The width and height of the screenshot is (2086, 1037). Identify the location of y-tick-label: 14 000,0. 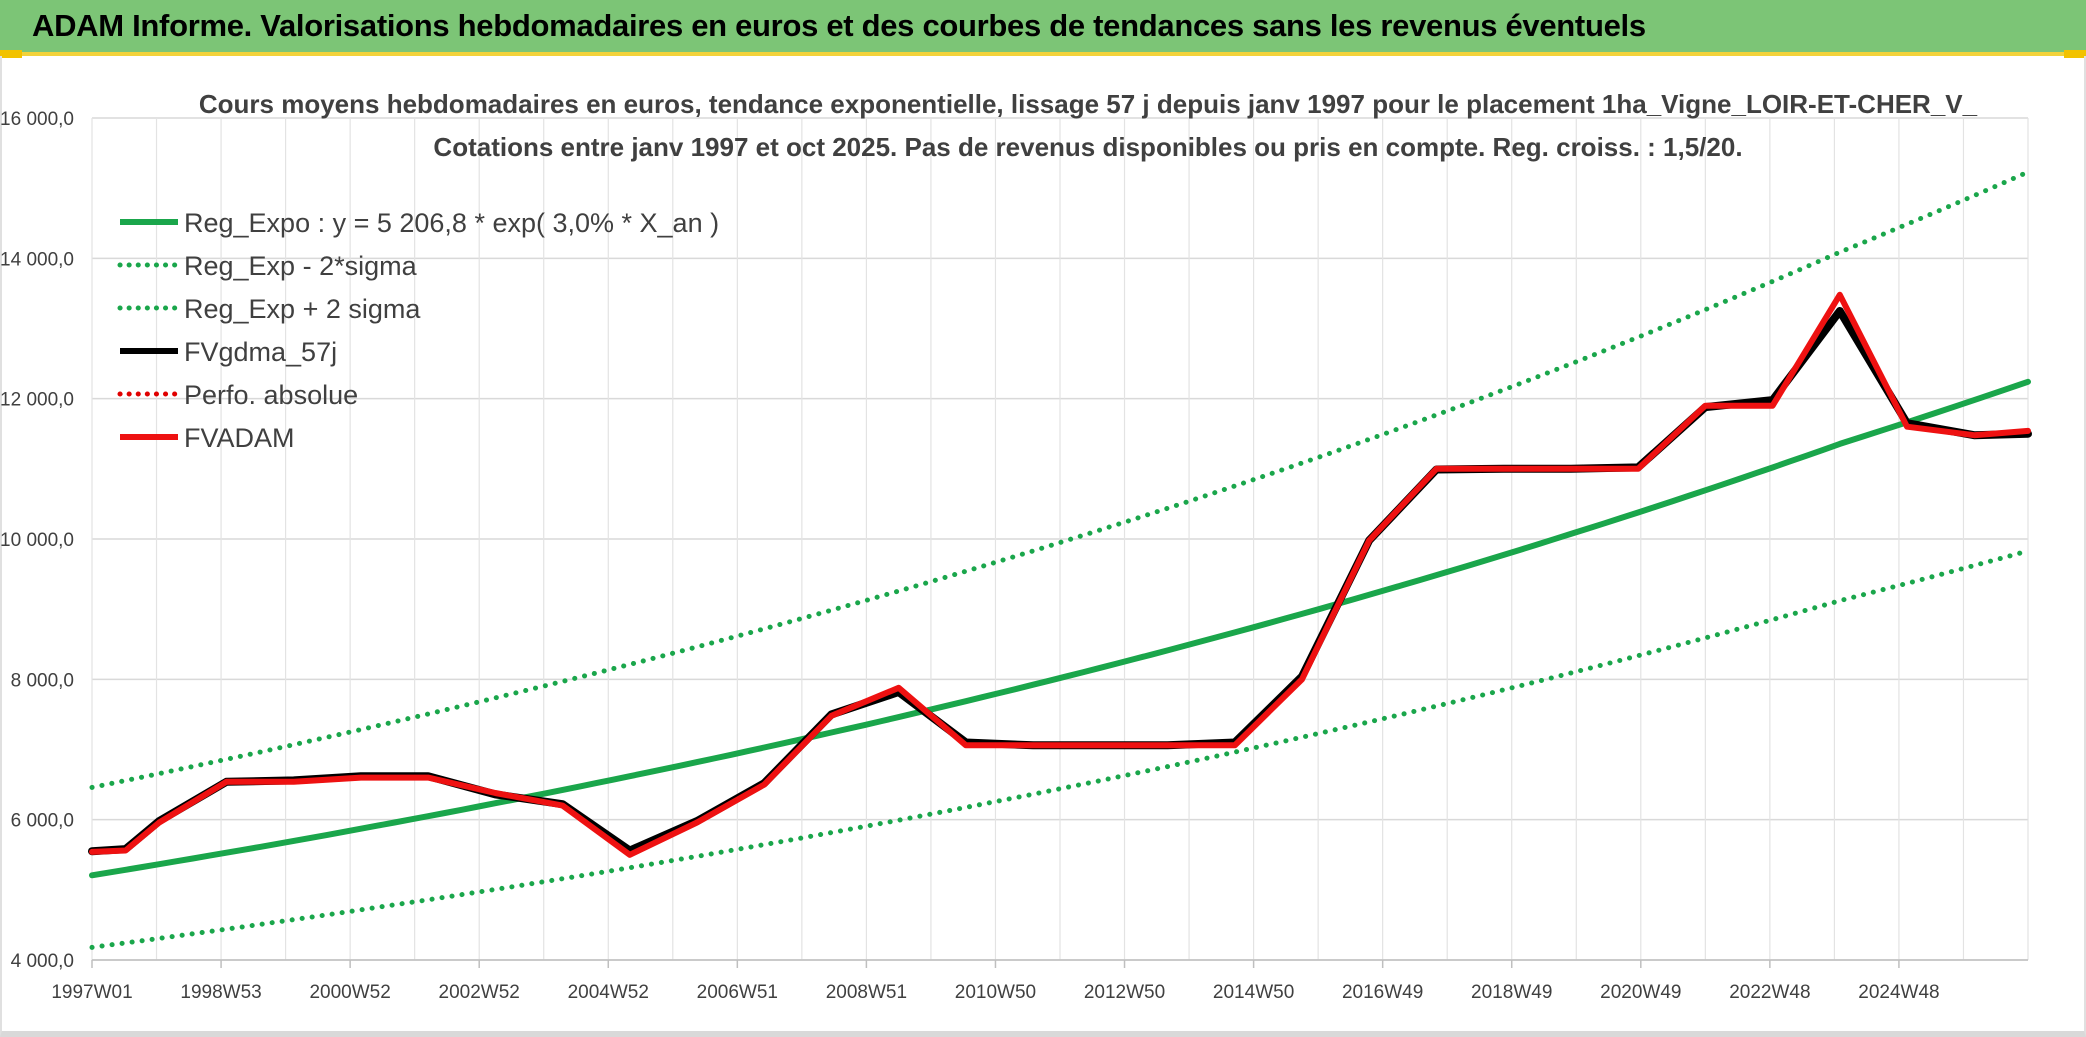
(37, 259).